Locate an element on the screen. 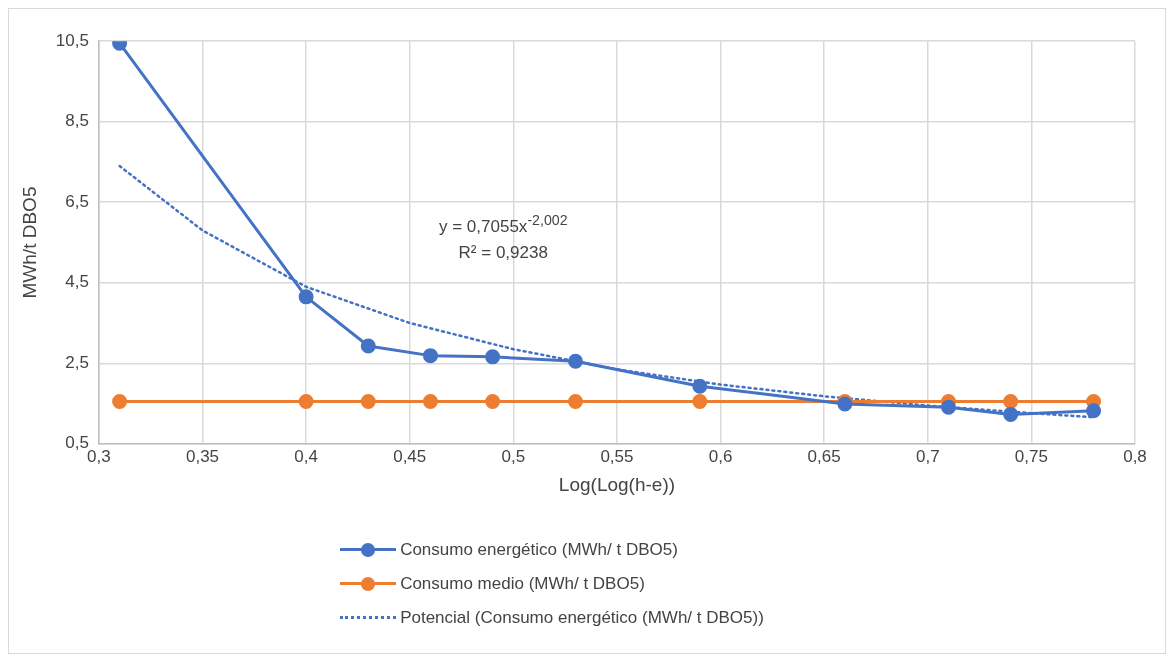  legend-label: Consumo medio (MWh/ t DBO5) is located at coordinates (522, 584).